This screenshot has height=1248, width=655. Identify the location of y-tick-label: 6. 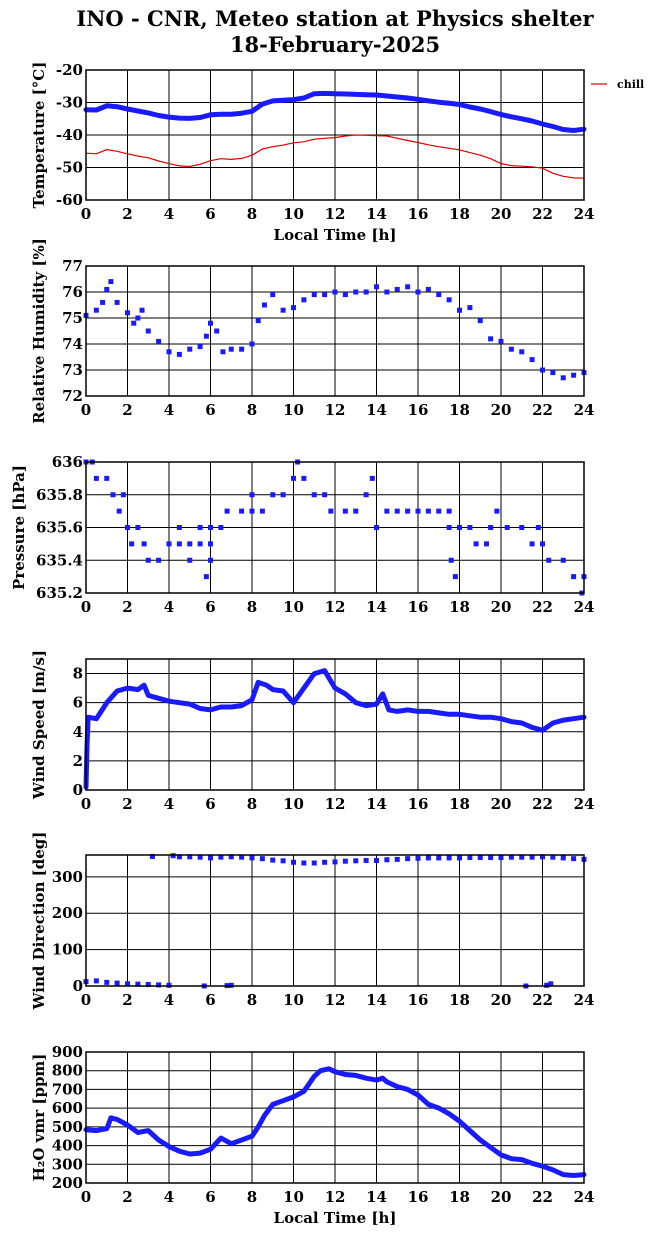
(78, 703).